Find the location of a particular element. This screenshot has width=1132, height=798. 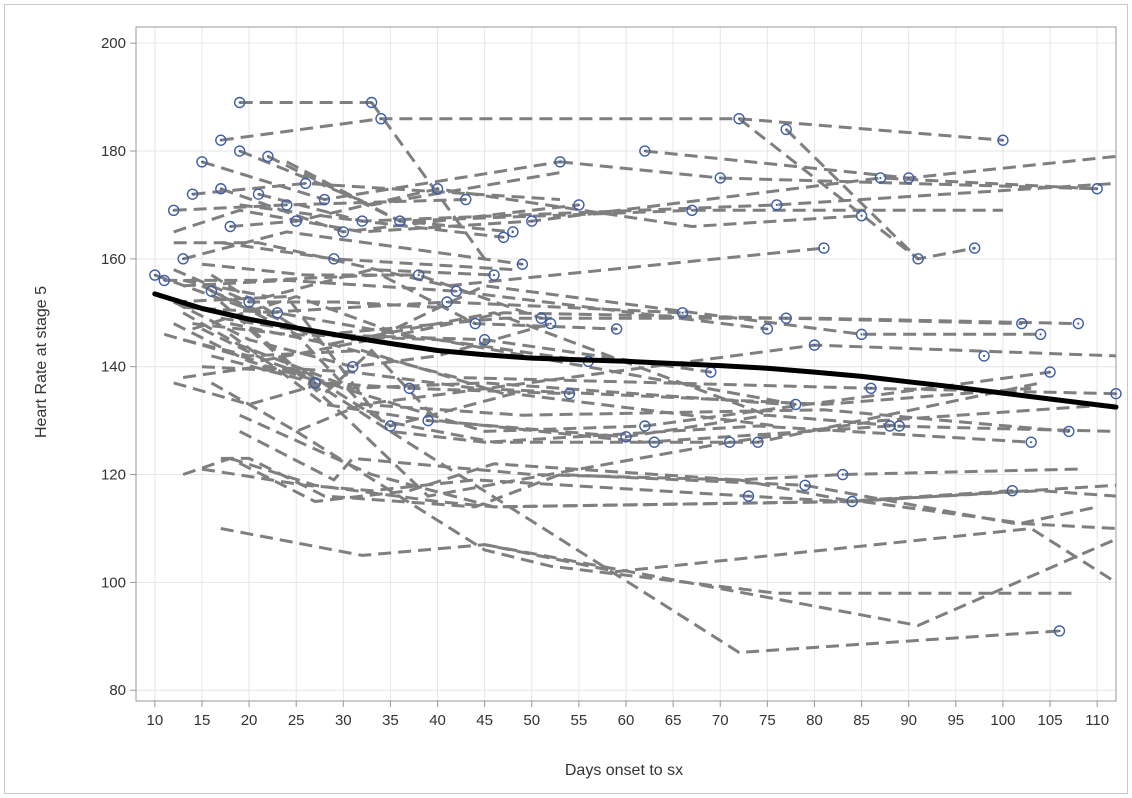

y-tick-label: 160 is located at coordinates (113, 259).